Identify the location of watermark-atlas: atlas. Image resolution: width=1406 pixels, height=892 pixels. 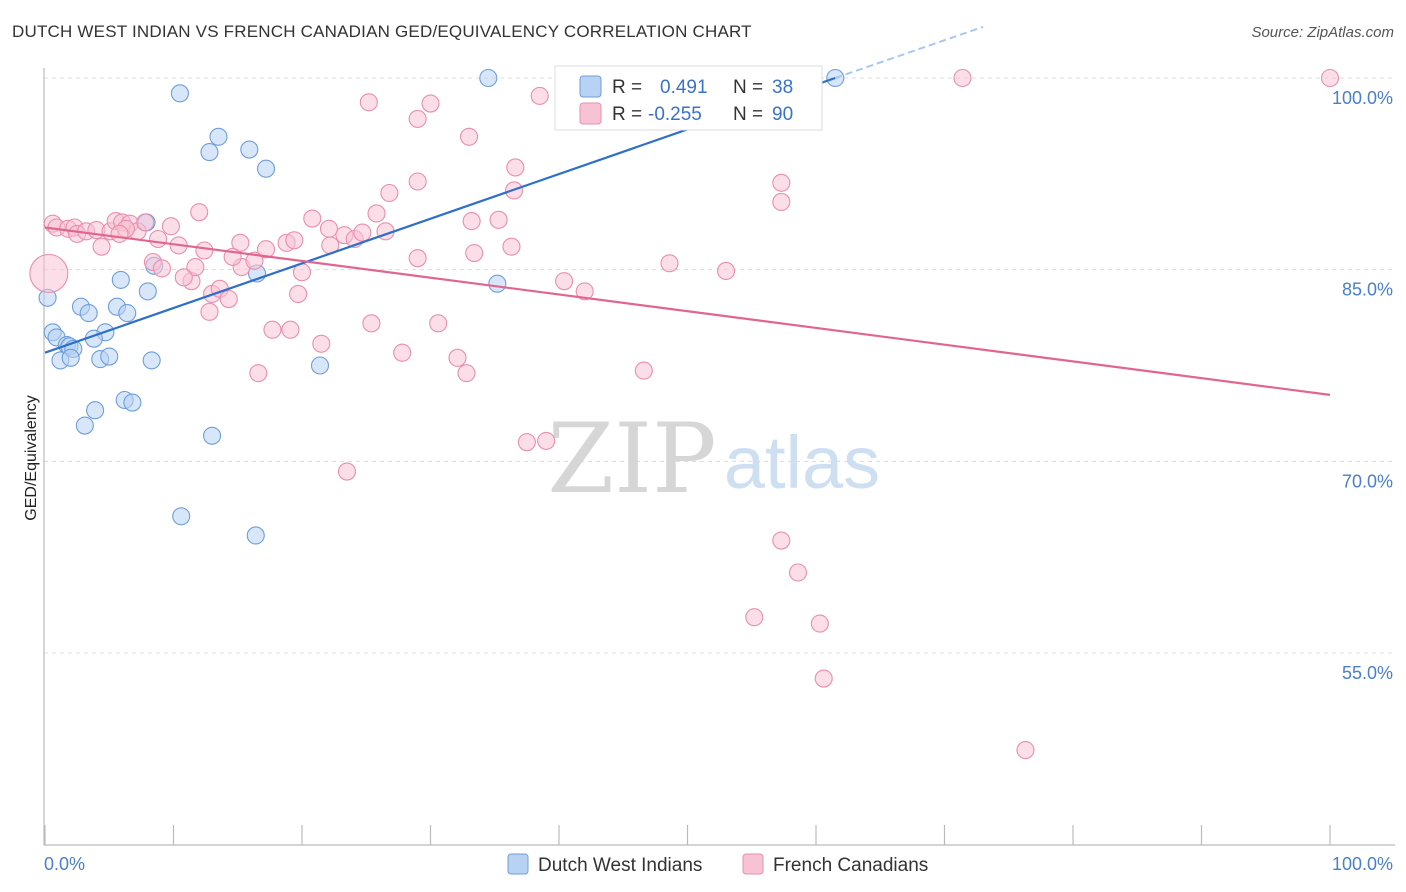
(802, 462).